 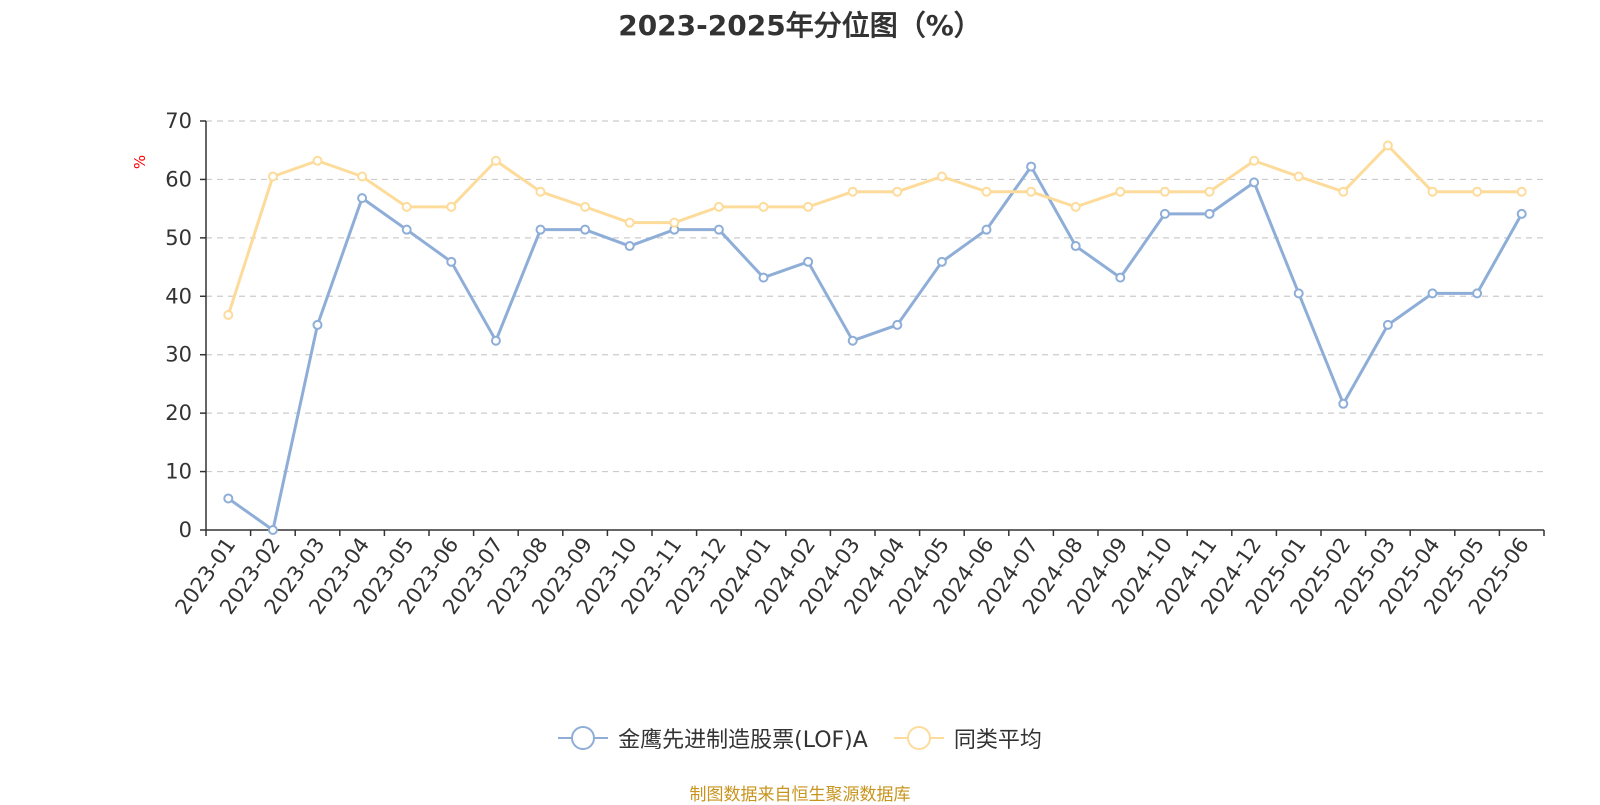 I want to click on legend-swatch-fund, so click(x=583, y=738).